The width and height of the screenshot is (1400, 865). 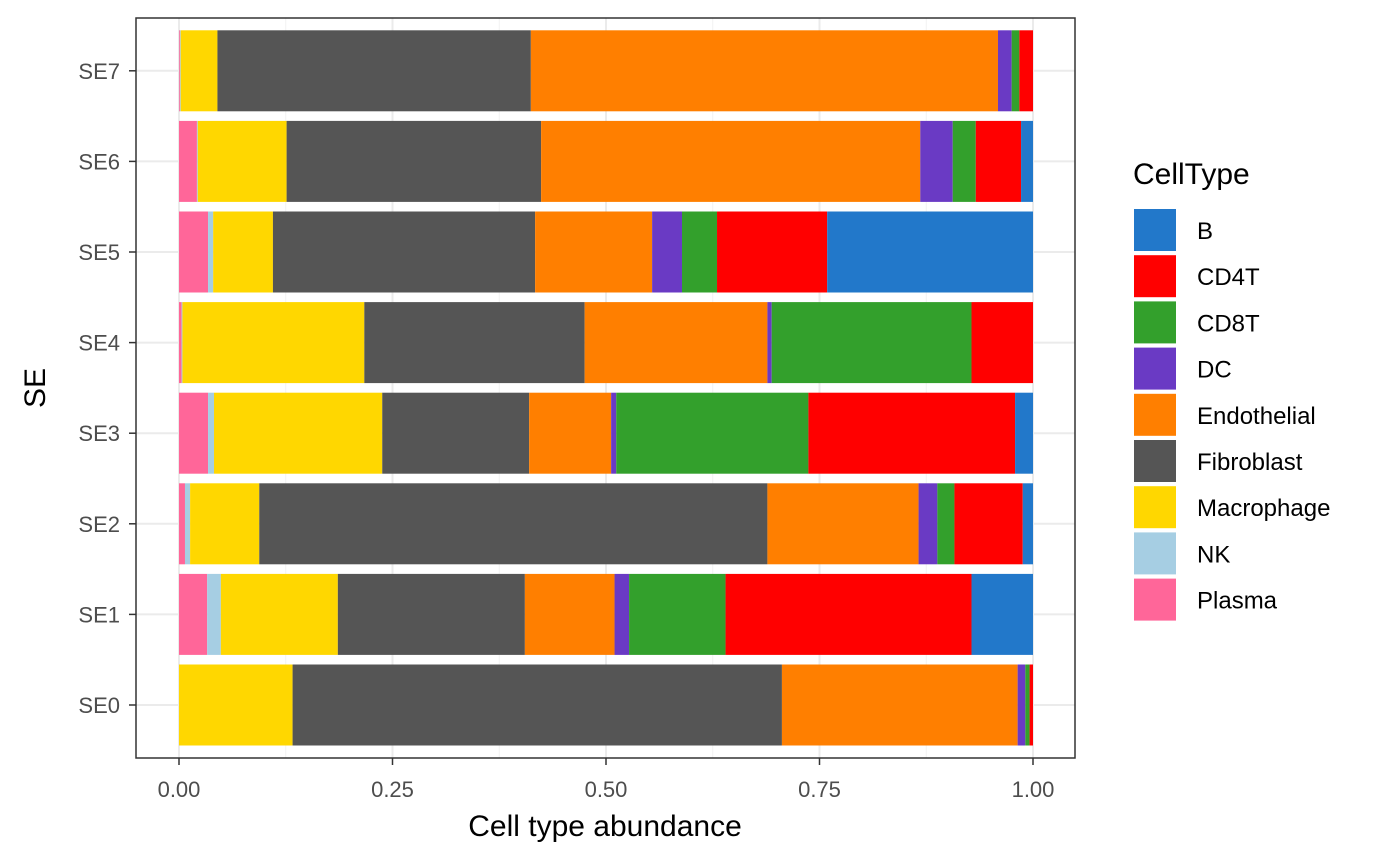 What do you see at coordinates (197, 161) in the screenshot?
I see `bar-segment-se6-nk` at bounding box center [197, 161].